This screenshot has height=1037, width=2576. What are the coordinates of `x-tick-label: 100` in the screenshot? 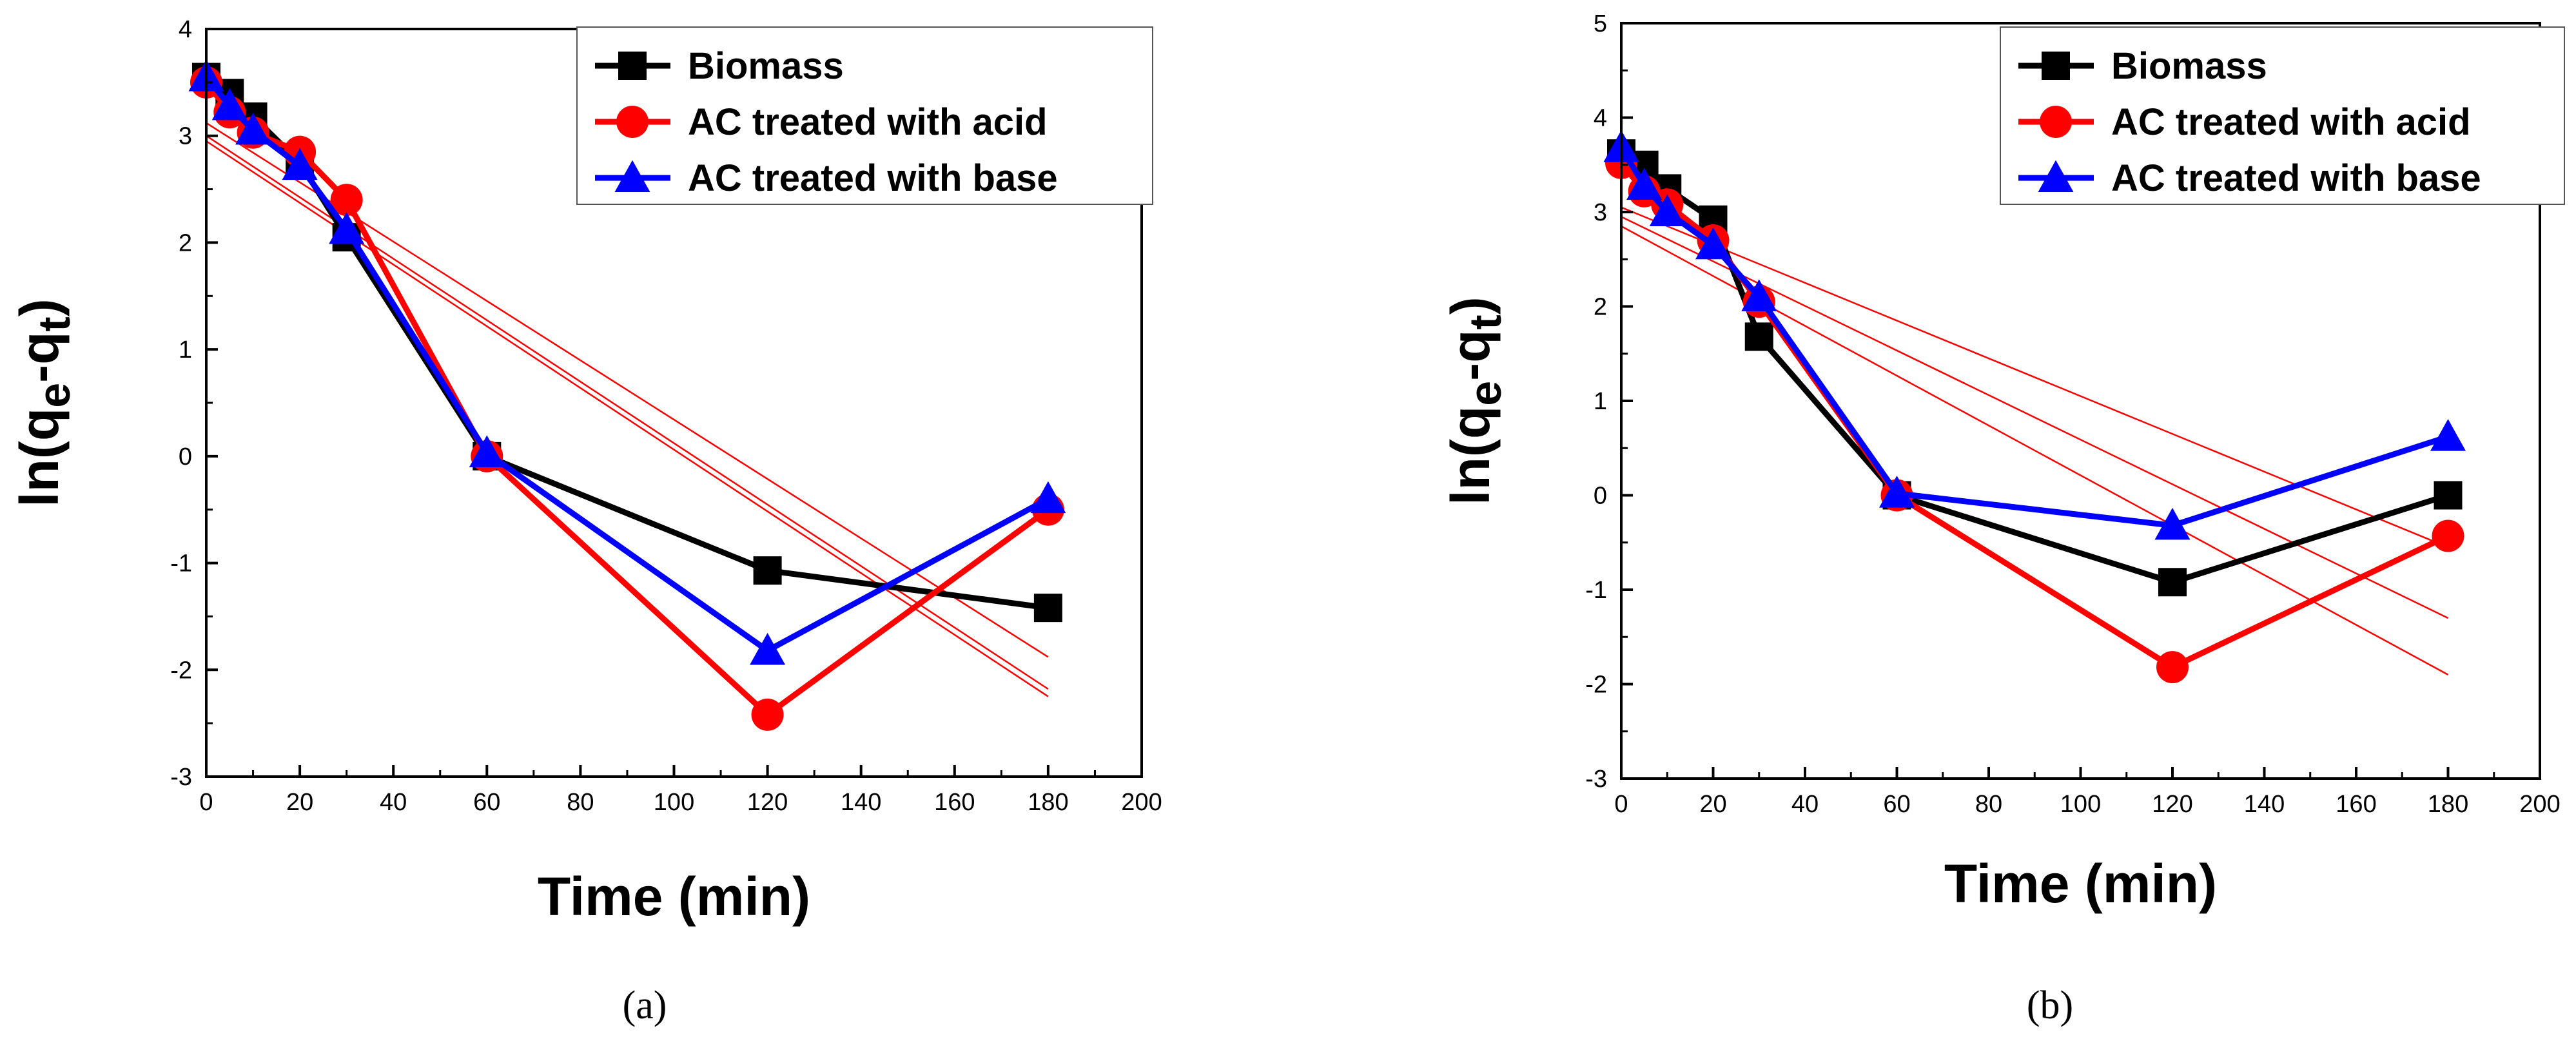 It's located at (674, 802).